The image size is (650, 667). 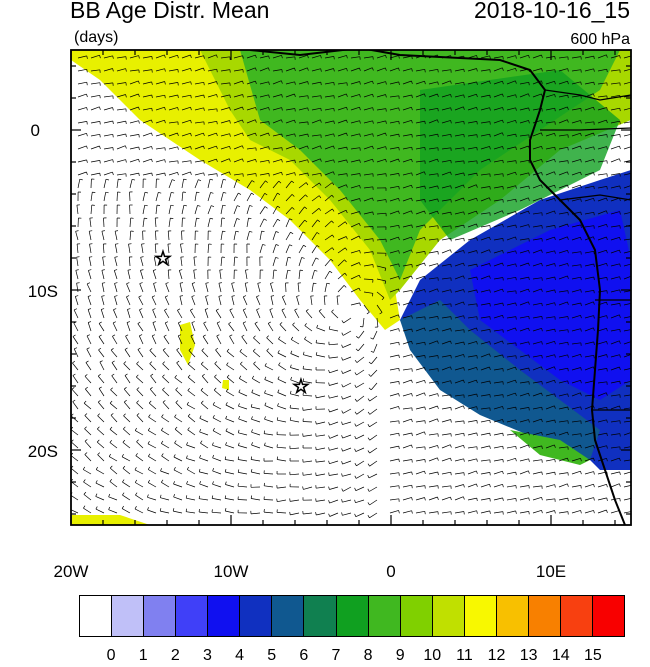 What do you see at coordinates (528, 655) in the screenshot?
I see `colorbar-label: 13` at bounding box center [528, 655].